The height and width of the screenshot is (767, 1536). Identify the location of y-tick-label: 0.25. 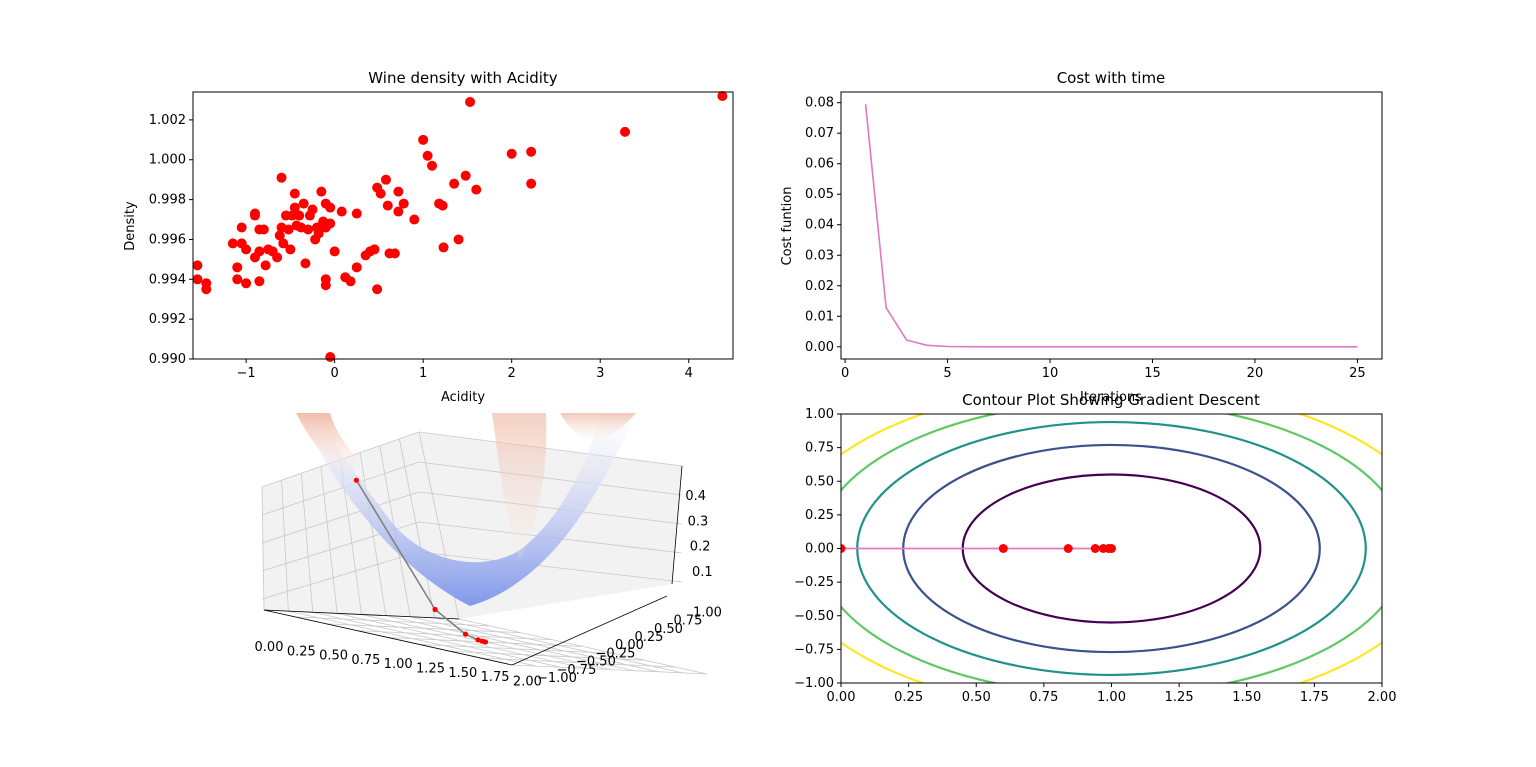
(819, 515).